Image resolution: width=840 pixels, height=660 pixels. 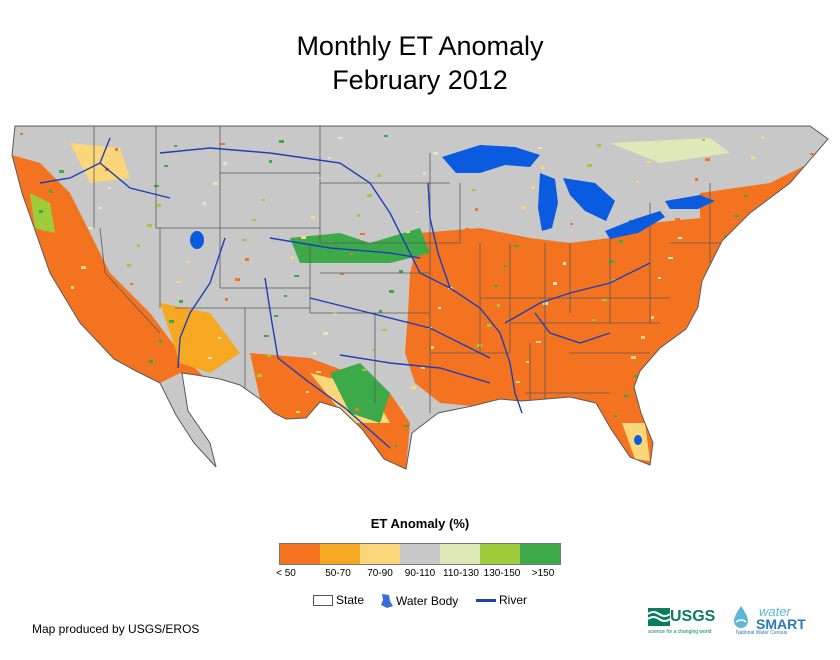 I want to click on anomaly-region-west-coast, so click(x=111, y=269).